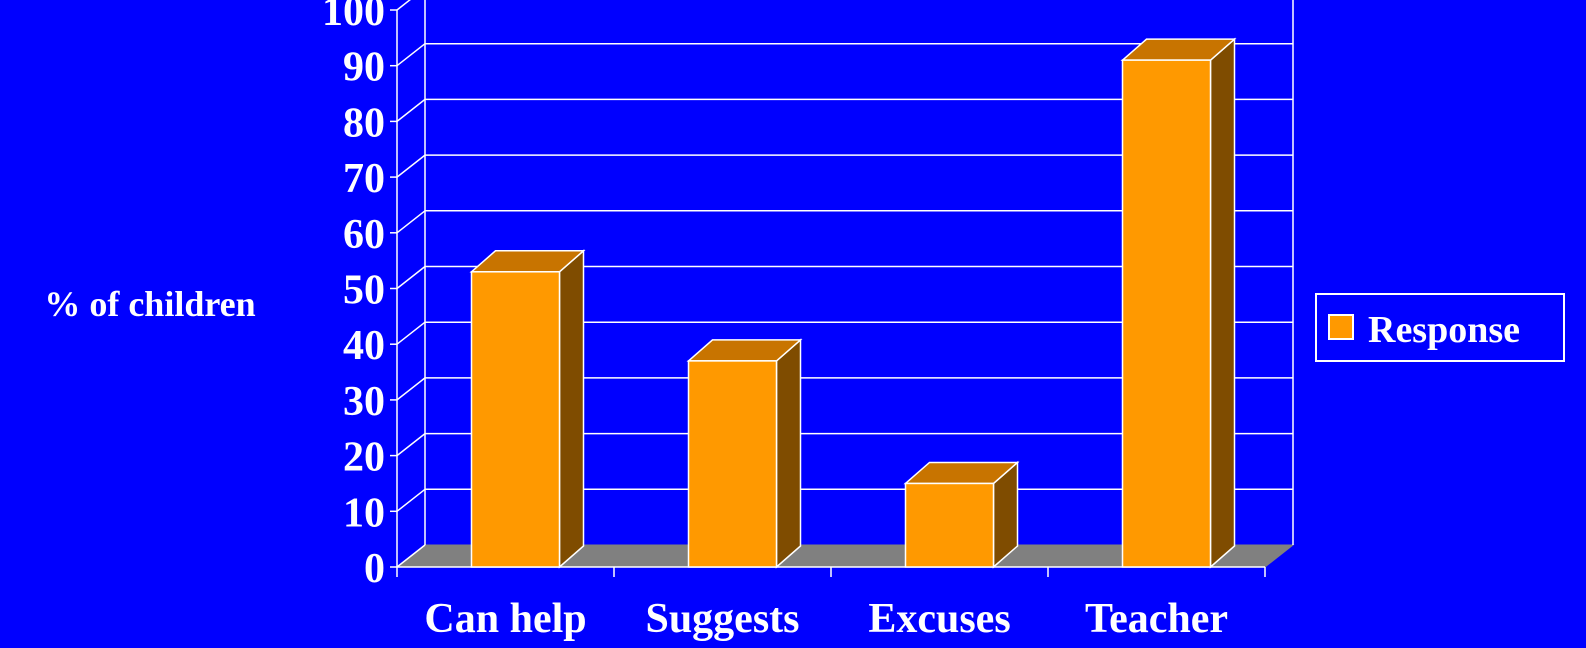 The image size is (1586, 648). Describe the element at coordinates (826, 619) in the screenshot. I see `x-tick-labels: Can help Suggests Excuses Teacher` at that location.